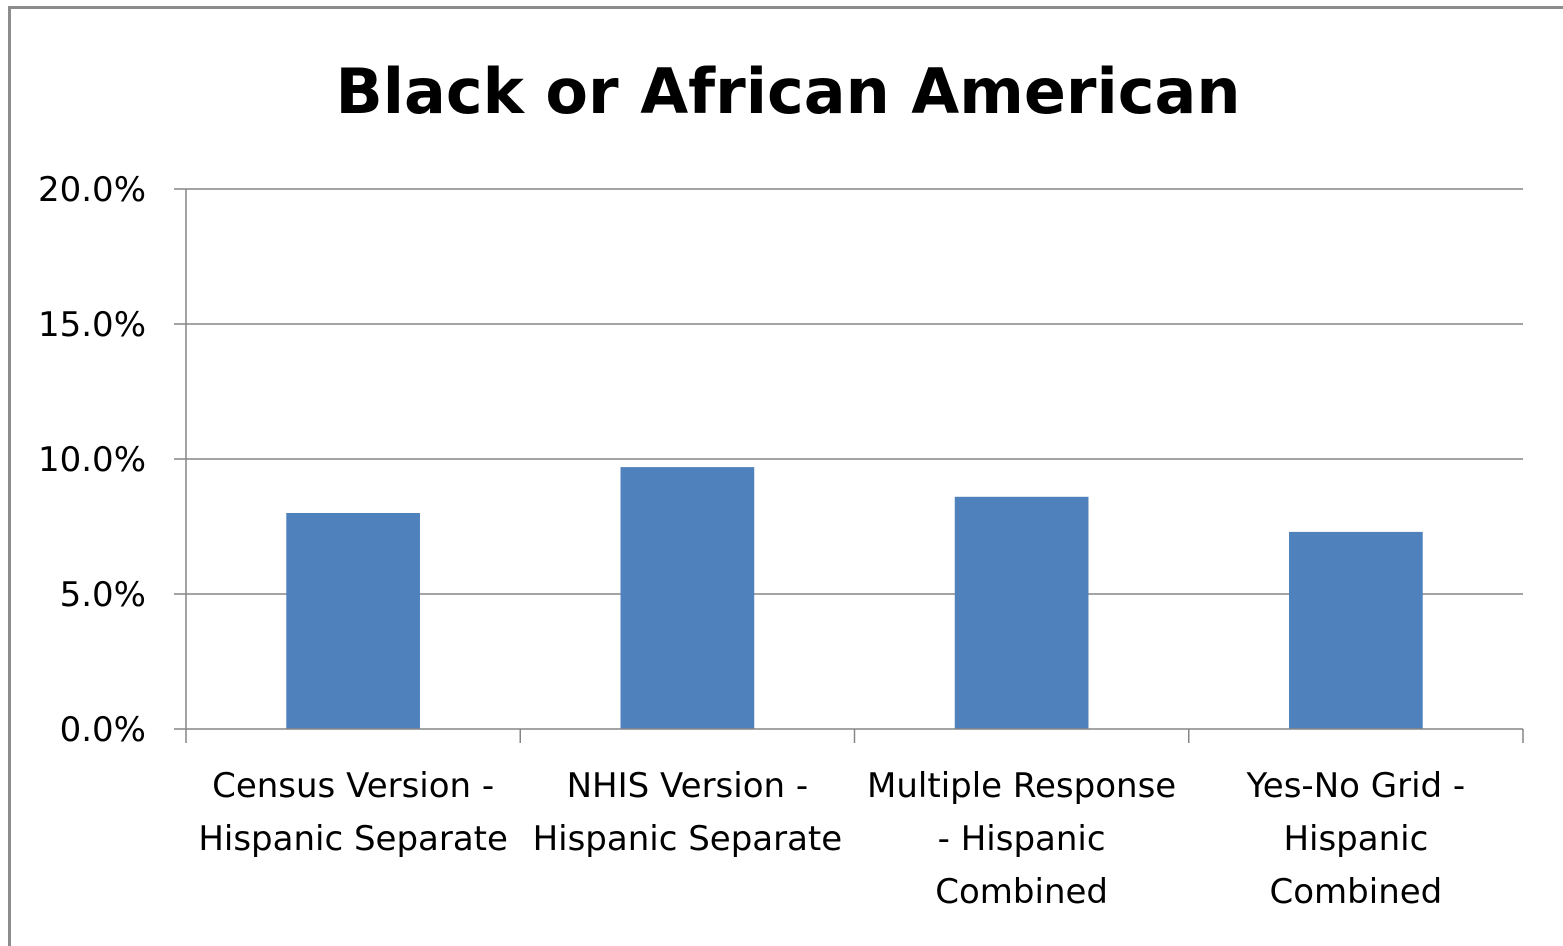 The height and width of the screenshot is (946, 1563). What do you see at coordinates (92, 325) in the screenshot?
I see `y-tick-label: 15.0%` at bounding box center [92, 325].